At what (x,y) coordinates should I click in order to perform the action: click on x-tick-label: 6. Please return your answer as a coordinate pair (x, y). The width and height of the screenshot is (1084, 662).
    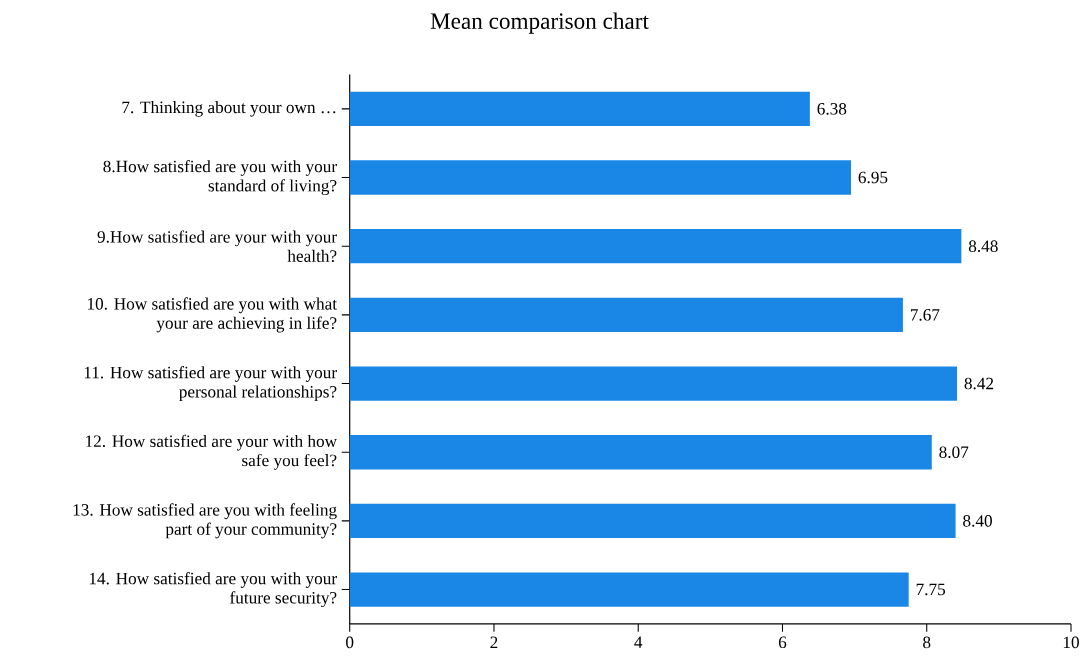
    Looking at the image, I should click on (782, 642).